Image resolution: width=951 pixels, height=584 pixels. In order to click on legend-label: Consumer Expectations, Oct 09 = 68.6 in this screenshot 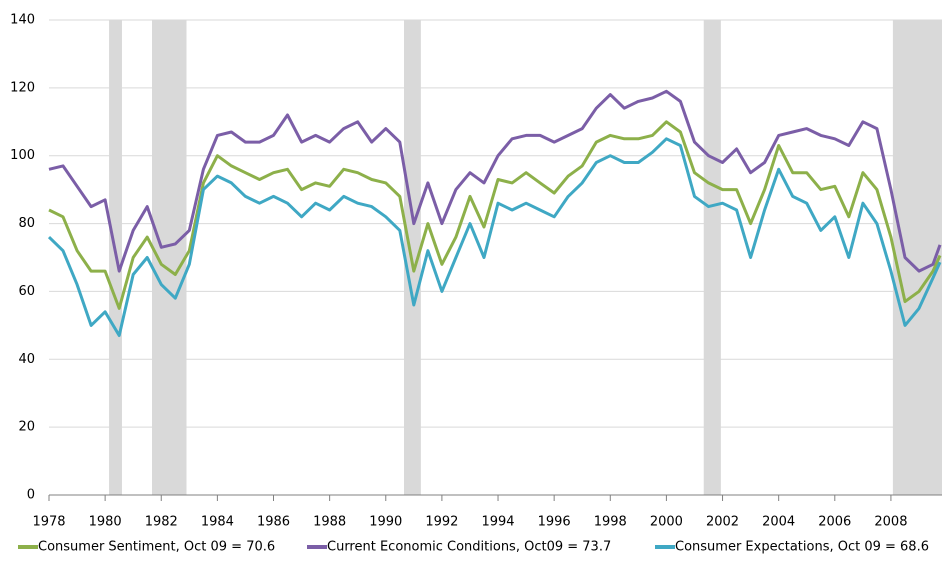, I will do `click(802, 547)`.